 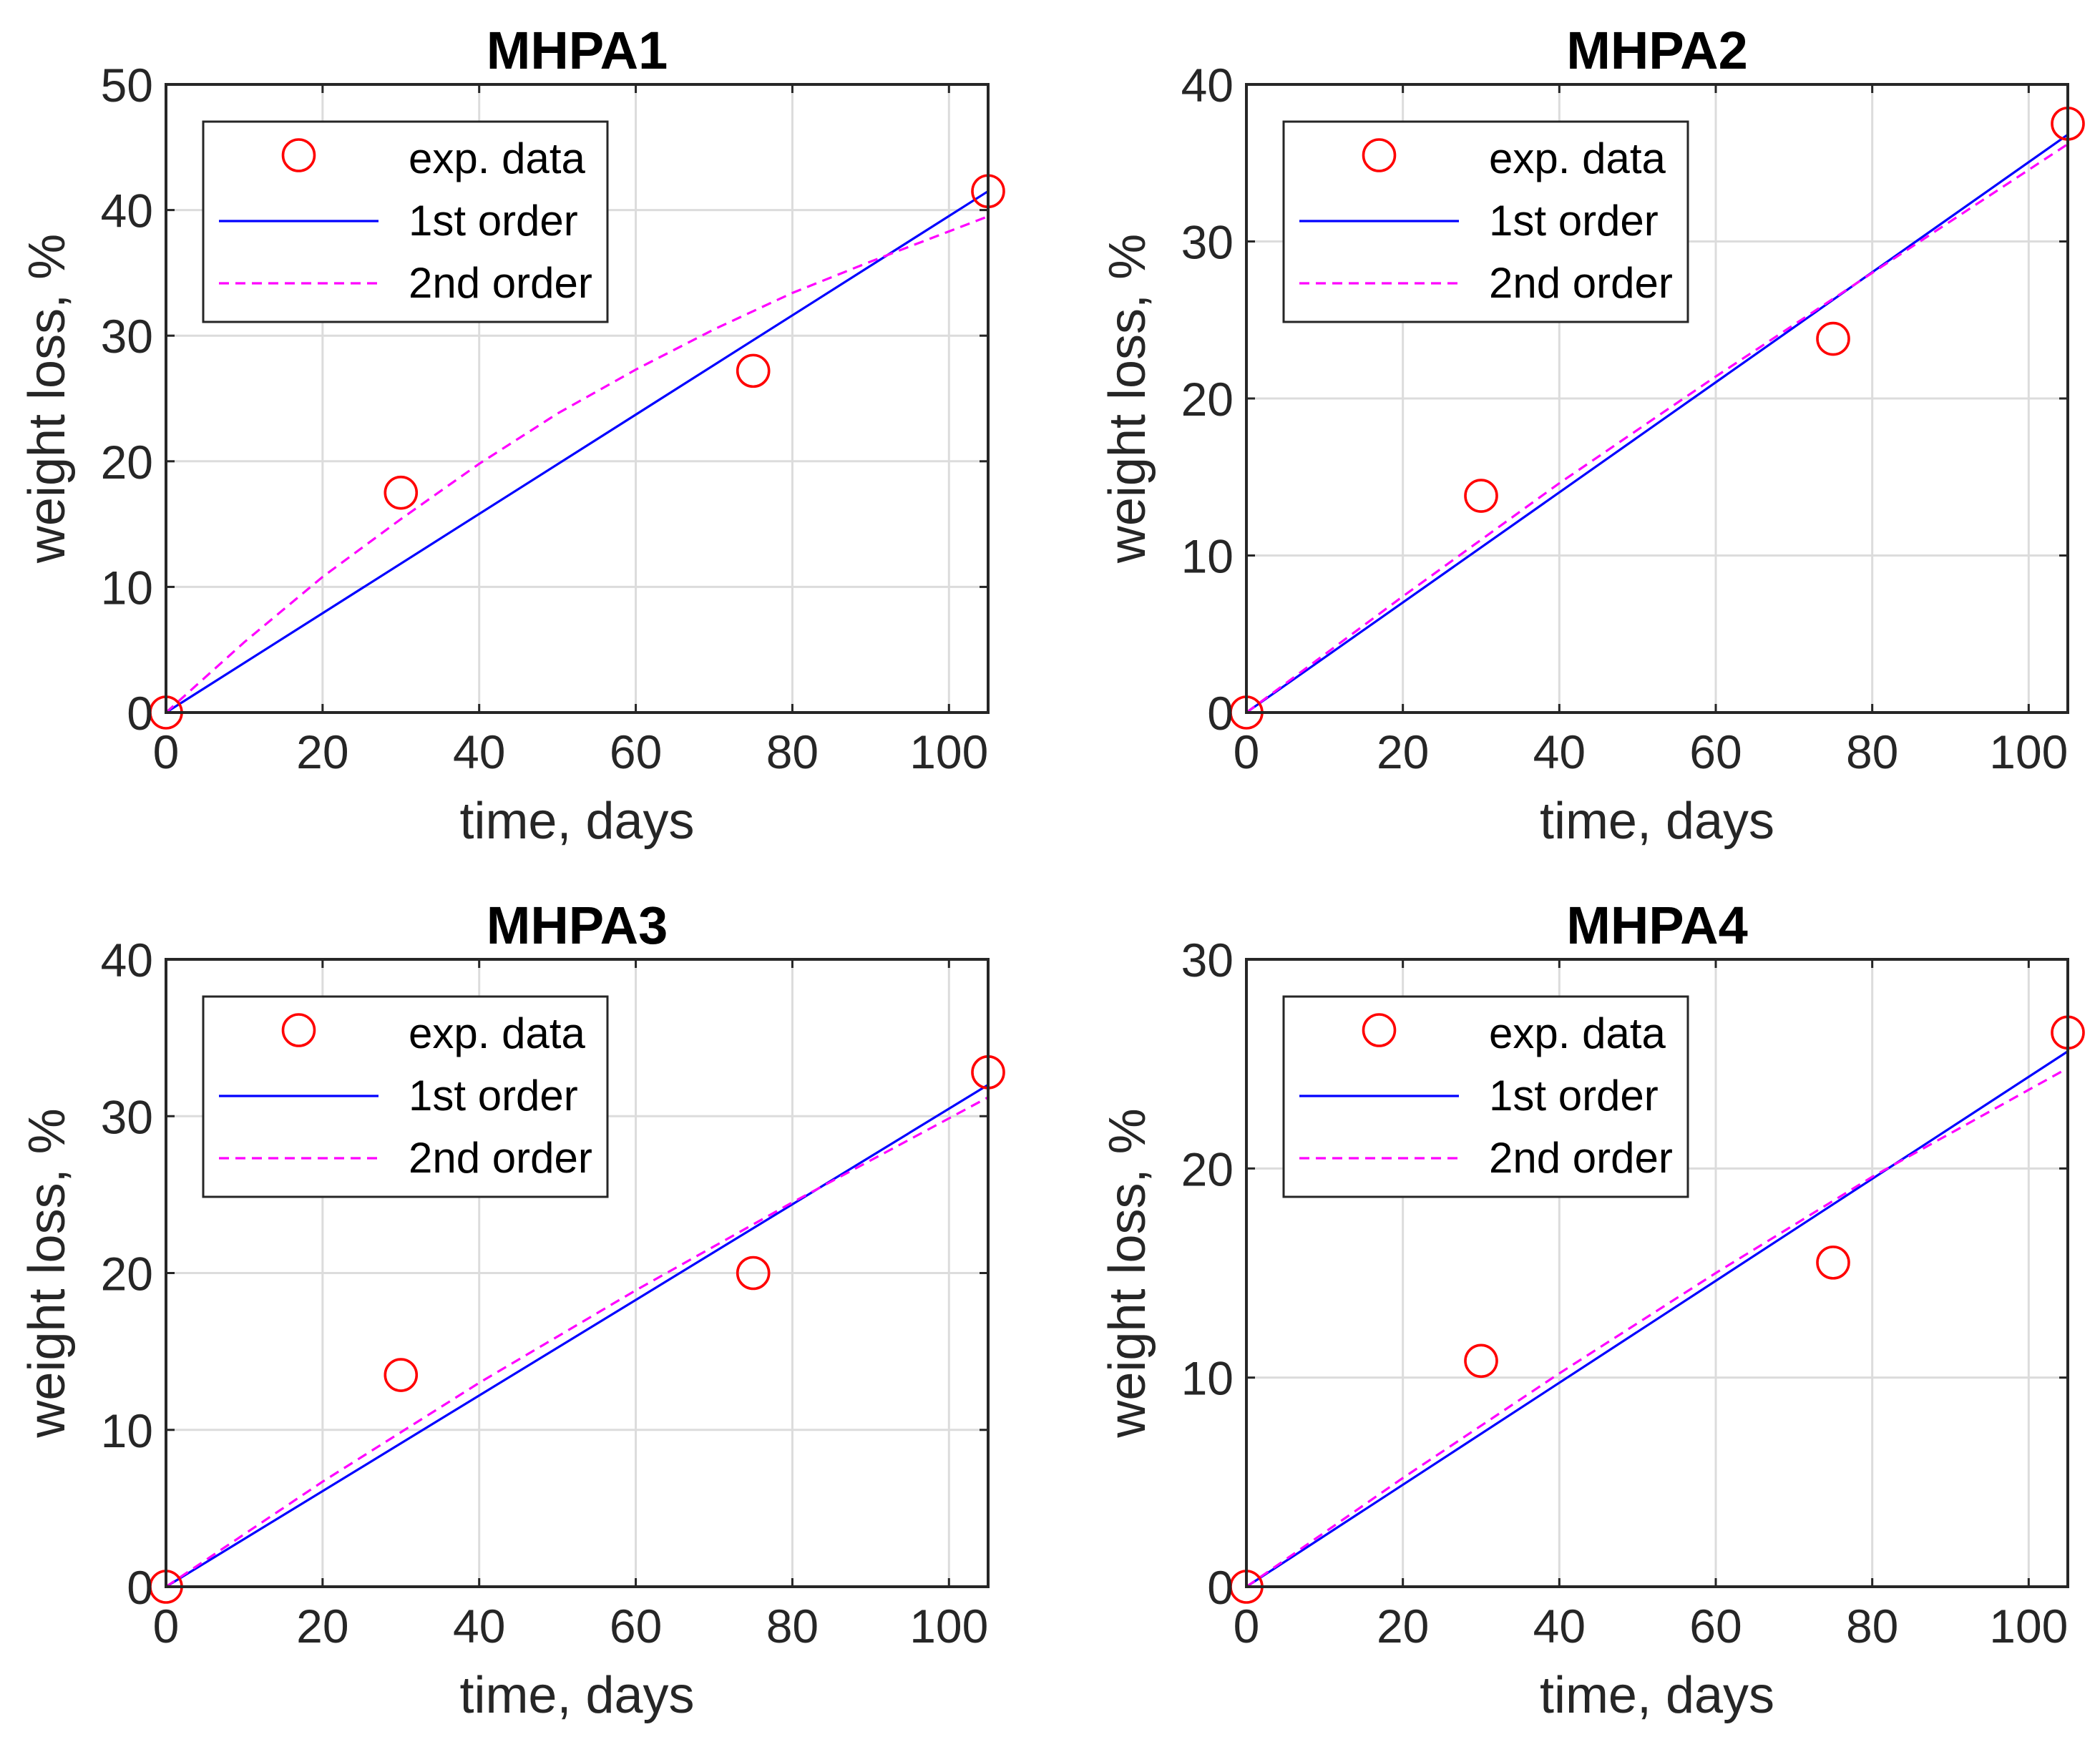 I want to click on chart-title: MHPA3, so click(x=577, y=925).